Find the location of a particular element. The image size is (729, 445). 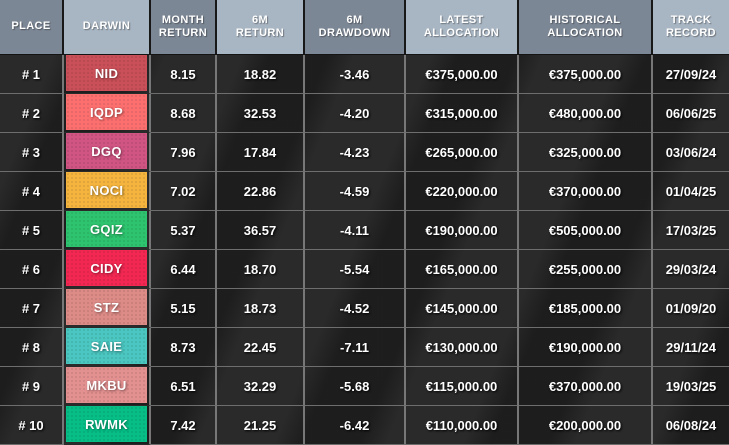

place-cell: # 2 is located at coordinates (32, 113).